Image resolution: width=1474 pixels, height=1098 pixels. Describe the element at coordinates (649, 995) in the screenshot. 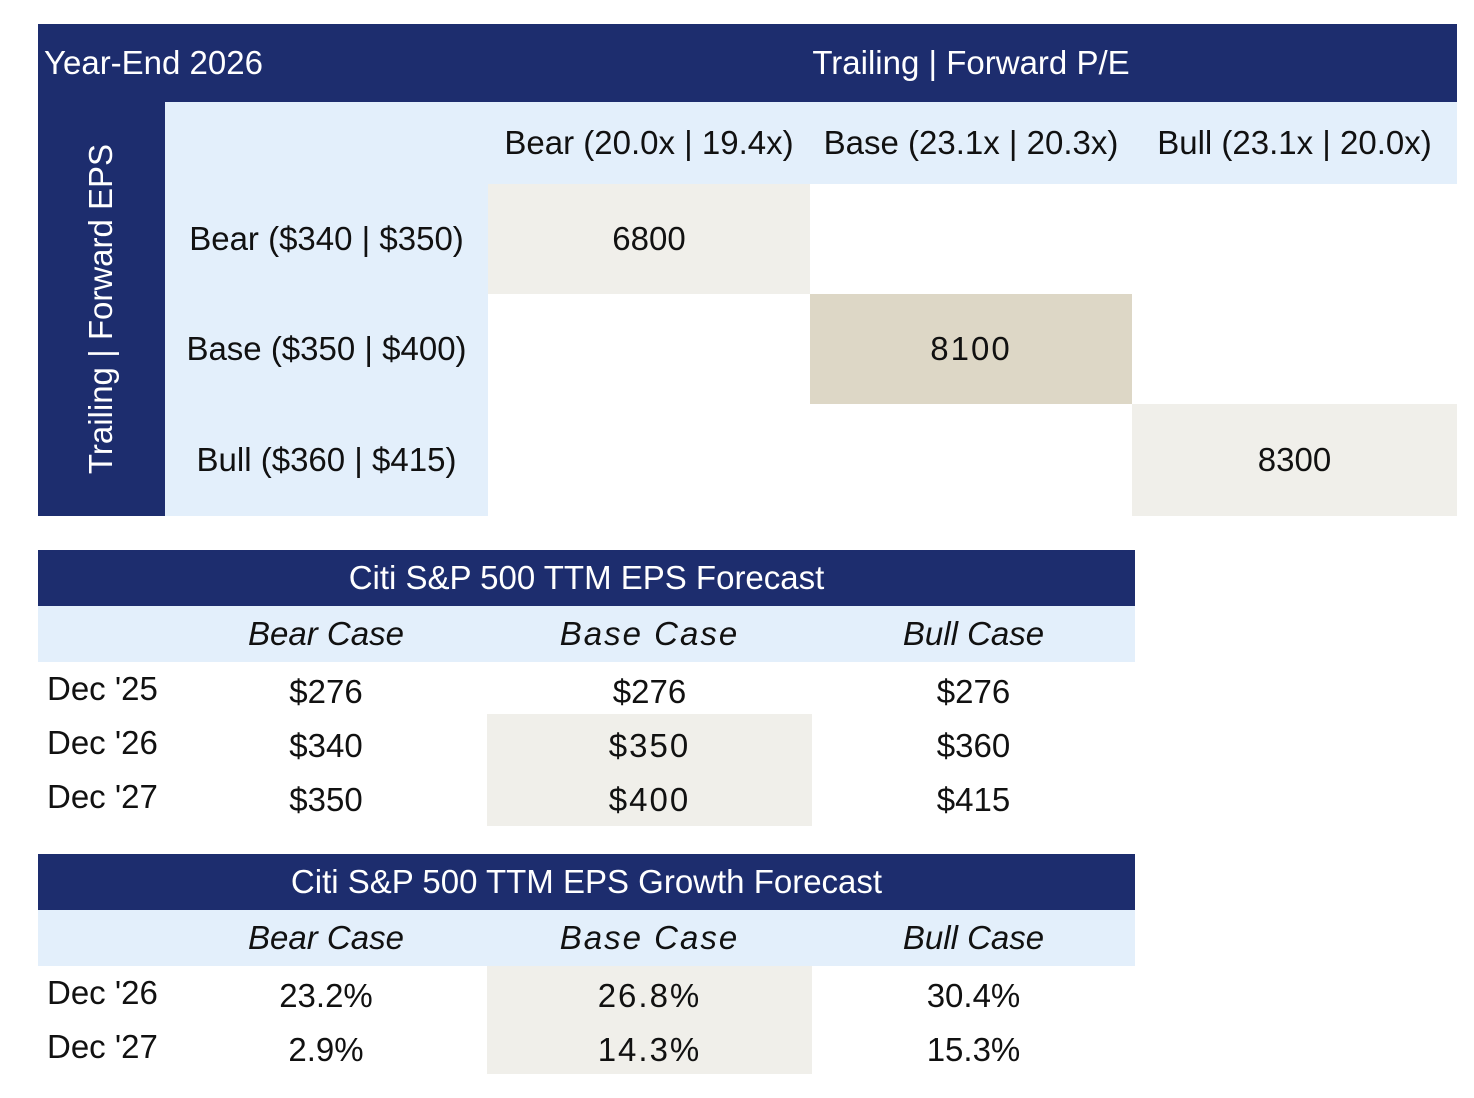

I see `growth-cell-highlight: 26.8%` at that location.